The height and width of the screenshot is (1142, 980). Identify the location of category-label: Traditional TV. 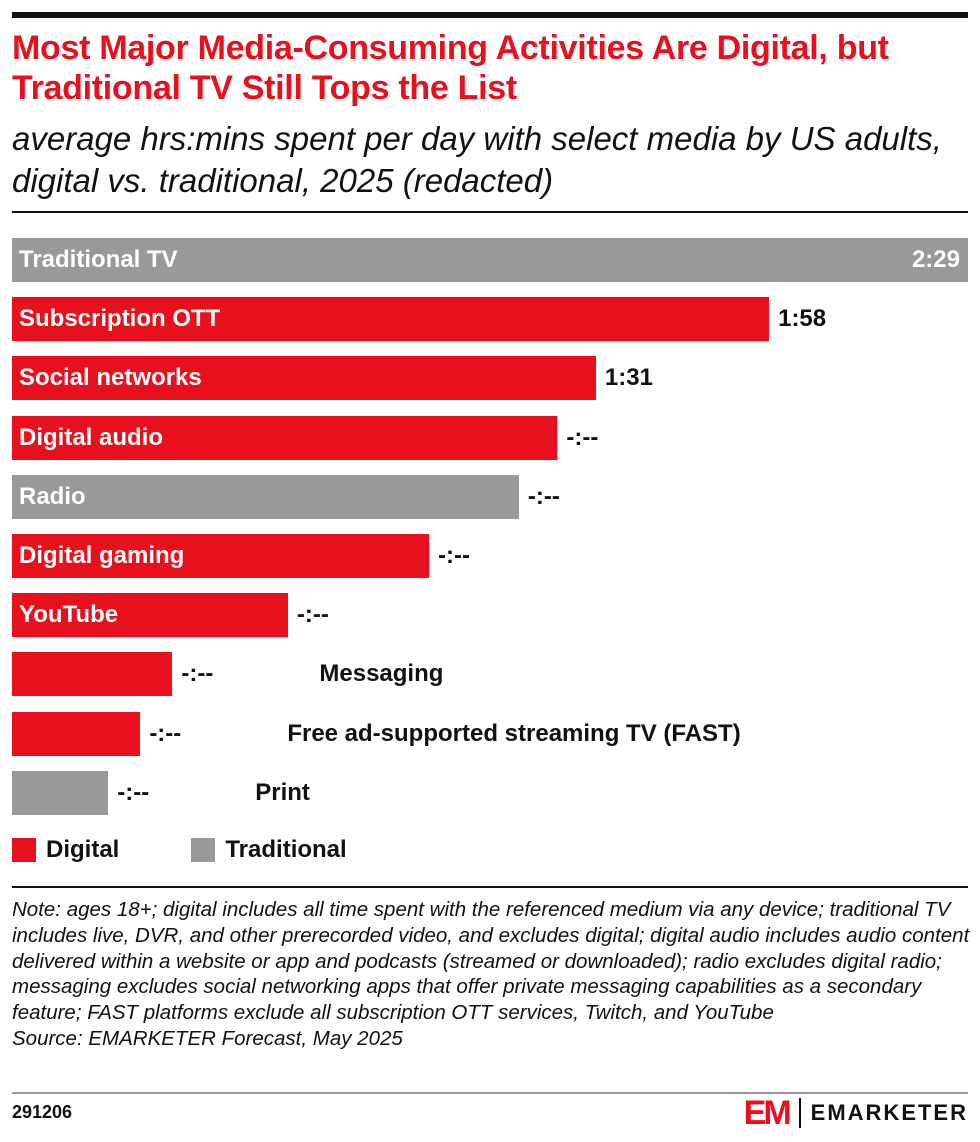
(98, 259).